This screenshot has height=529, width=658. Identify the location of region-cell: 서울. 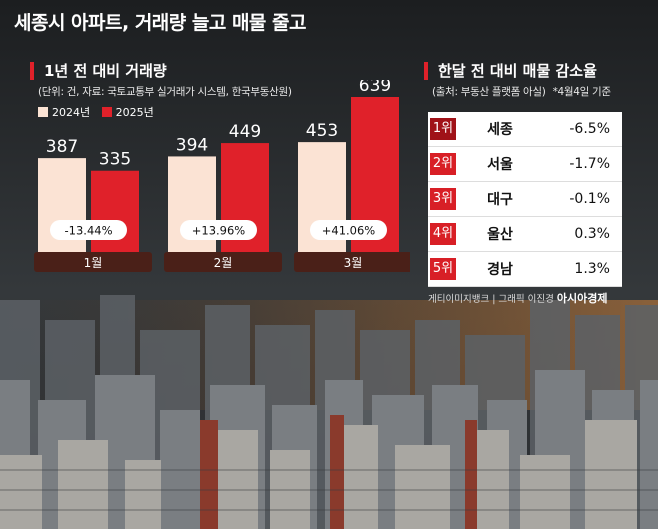
(500, 164).